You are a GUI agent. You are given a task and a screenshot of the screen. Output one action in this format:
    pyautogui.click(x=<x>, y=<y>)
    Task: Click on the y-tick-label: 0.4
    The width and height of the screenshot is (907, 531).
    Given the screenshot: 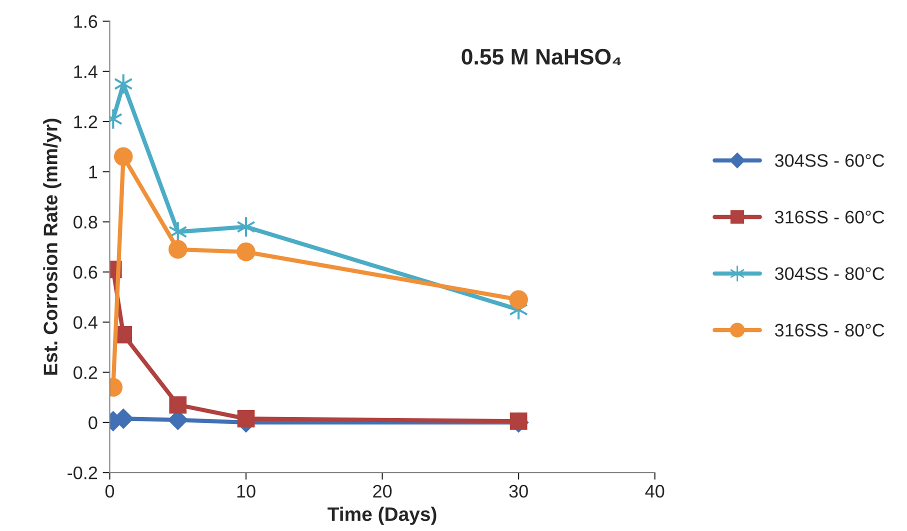 What is the action you would take?
    pyautogui.click(x=86, y=322)
    